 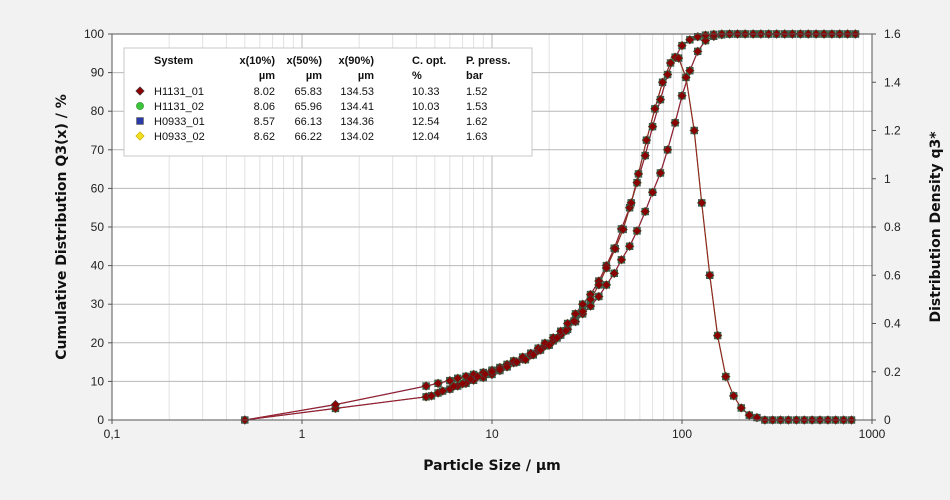 I want to click on legend-cell: H1131_02, so click(x=179, y=107).